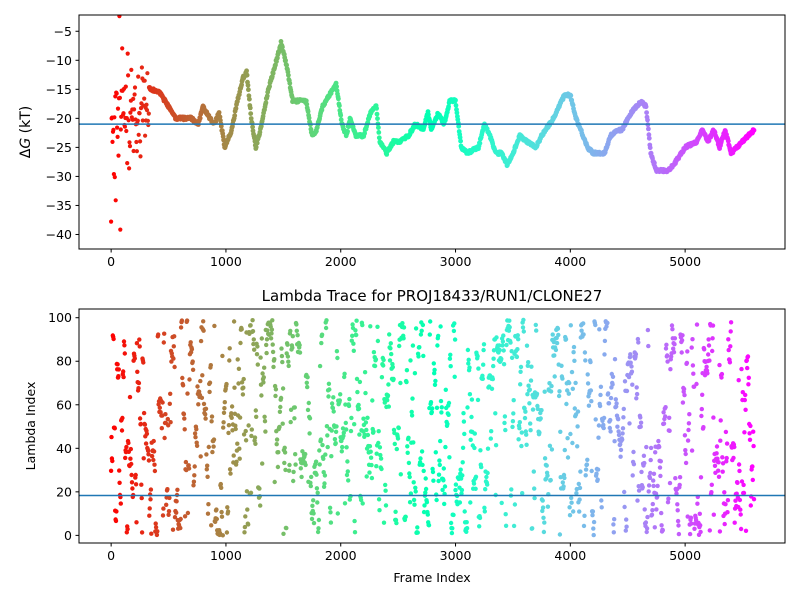  What do you see at coordinates (62, 133) in the screenshot?
I see `delta-g-y-ticks: −5 −10 −15 −20 −25 −30 −35 −40` at bounding box center [62, 133].